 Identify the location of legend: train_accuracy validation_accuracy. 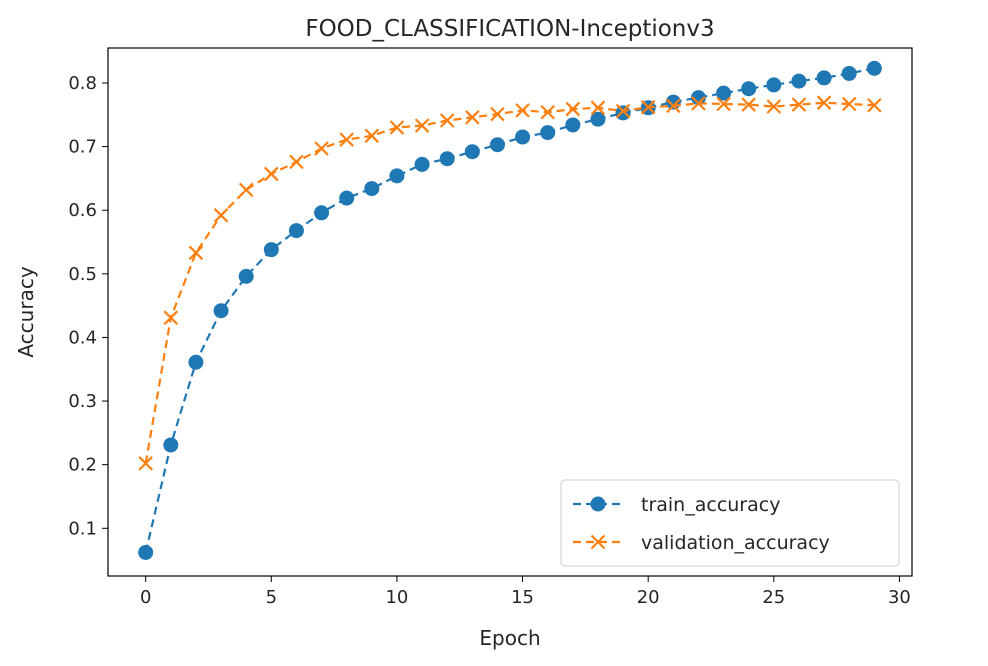
(730, 523).